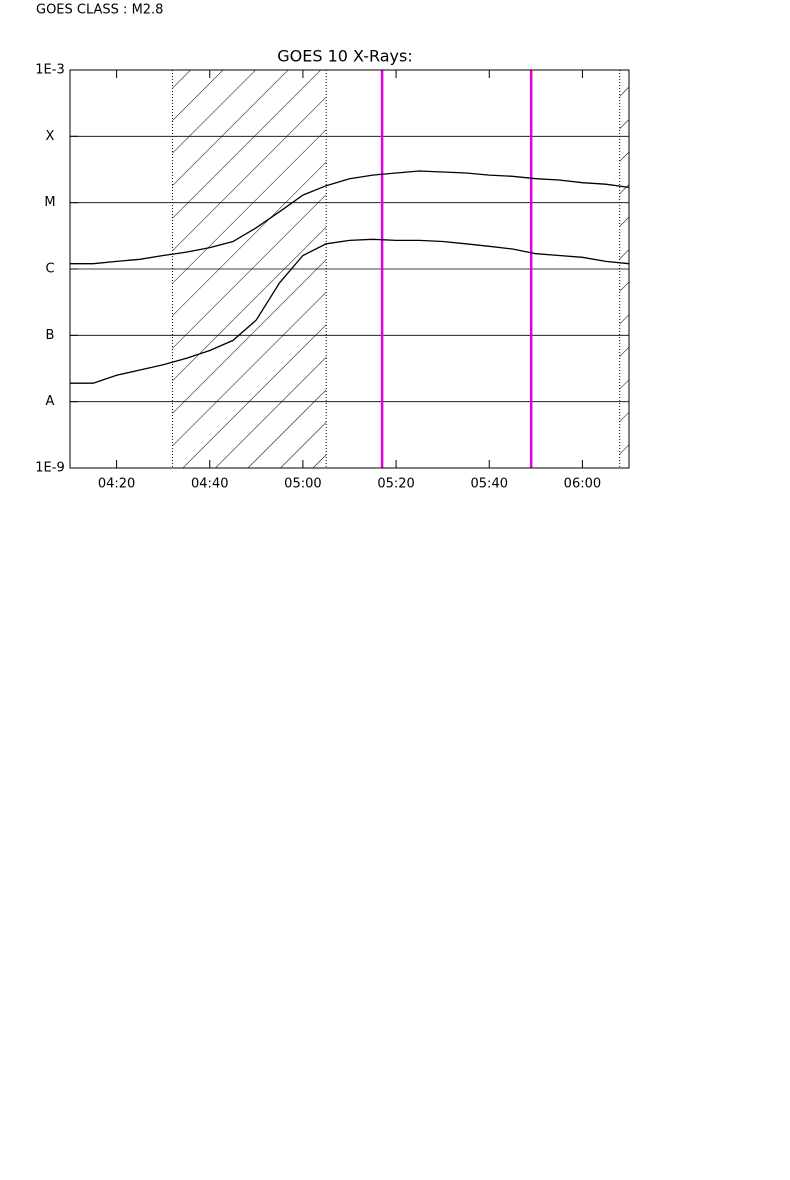 Image resolution: width=790 pixels, height=1180 pixels. Describe the element at coordinates (49, 70) in the screenshot. I see `y-tick-label: 1E-3` at that location.